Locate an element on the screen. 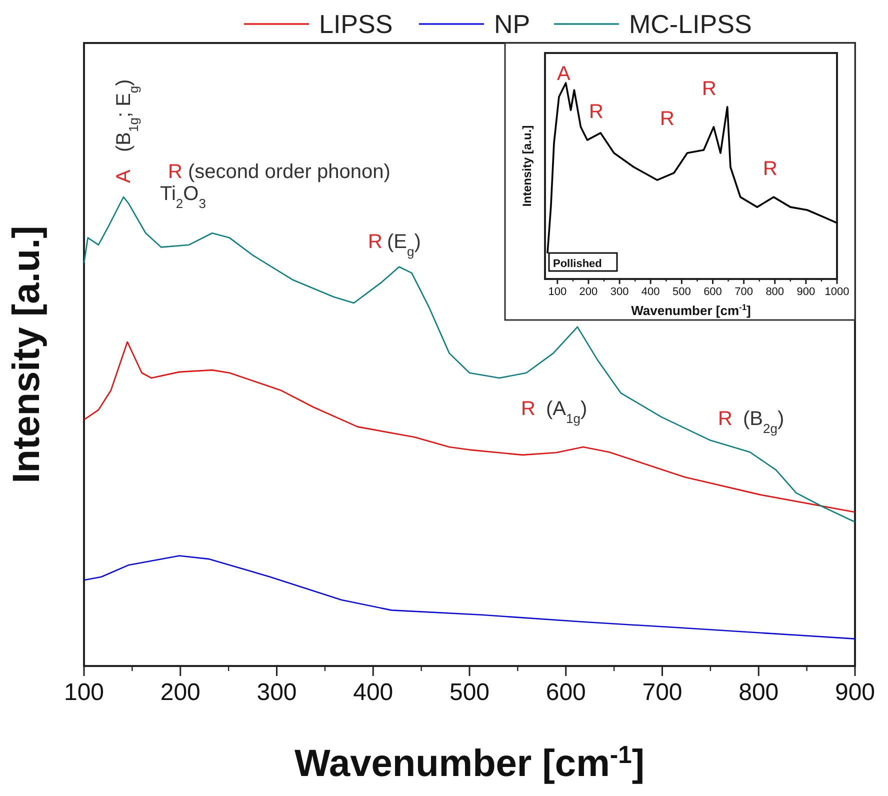  annotation: (E$_{g}$) is located at coordinates (404, 244).